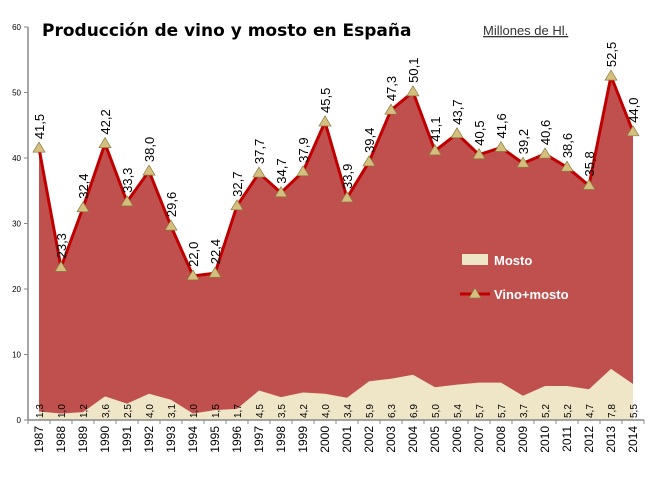 This screenshot has width=659, height=496. Describe the element at coordinates (457, 111) in the screenshot. I see `data-label-vino-mosto: 43,7` at that location.